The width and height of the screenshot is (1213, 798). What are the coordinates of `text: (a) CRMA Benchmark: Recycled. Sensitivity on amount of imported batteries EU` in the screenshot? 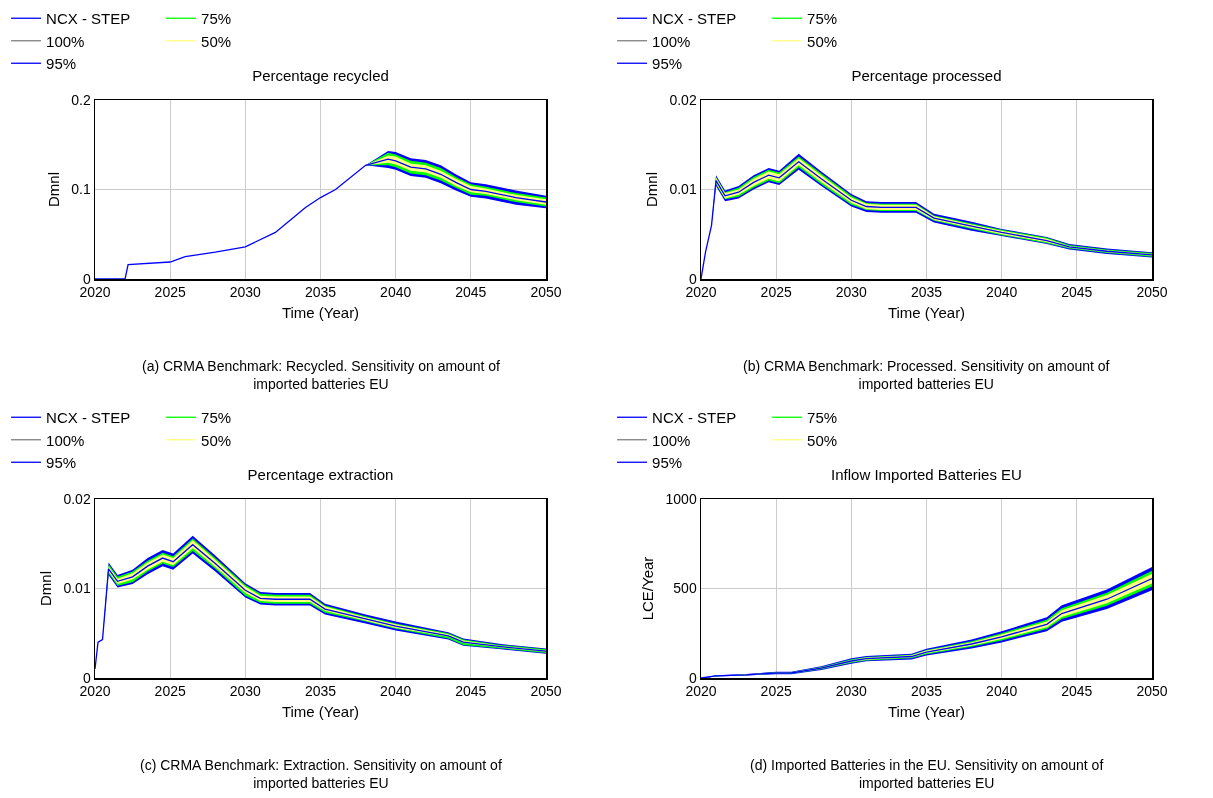 It's located at (321, 375).